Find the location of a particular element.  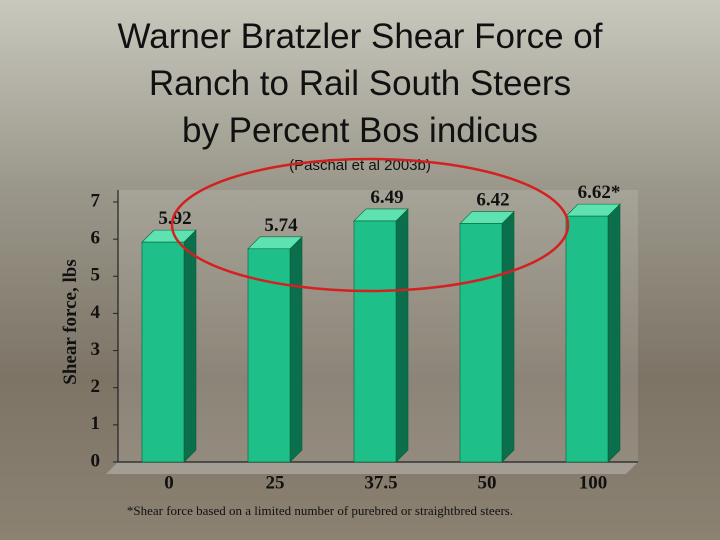

value-label: 5.92 is located at coordinates (174, 218).